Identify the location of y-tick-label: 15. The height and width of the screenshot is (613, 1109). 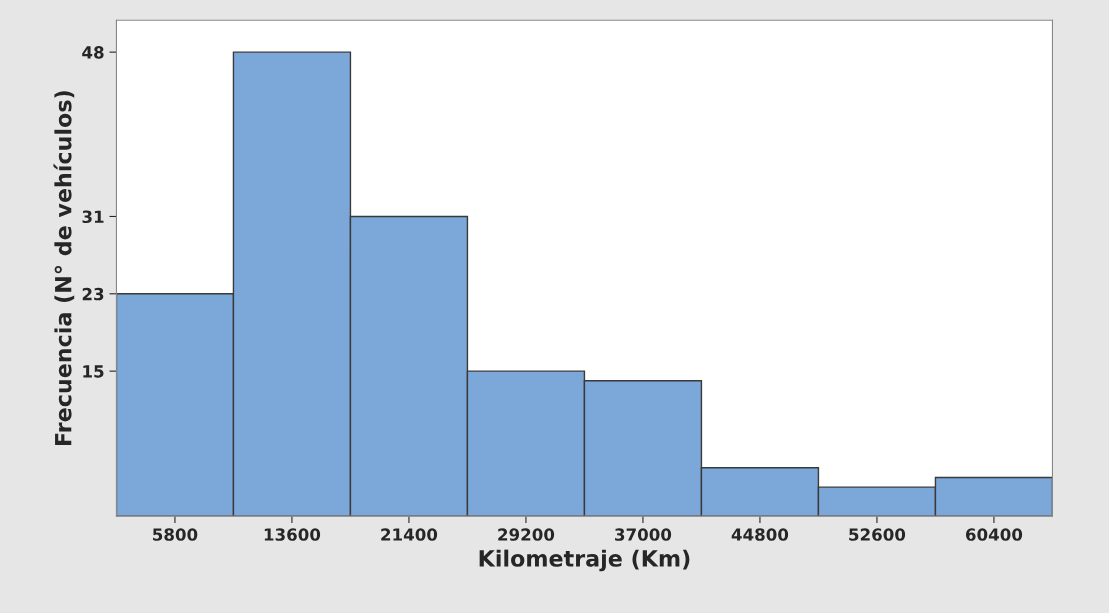
(93, 371).